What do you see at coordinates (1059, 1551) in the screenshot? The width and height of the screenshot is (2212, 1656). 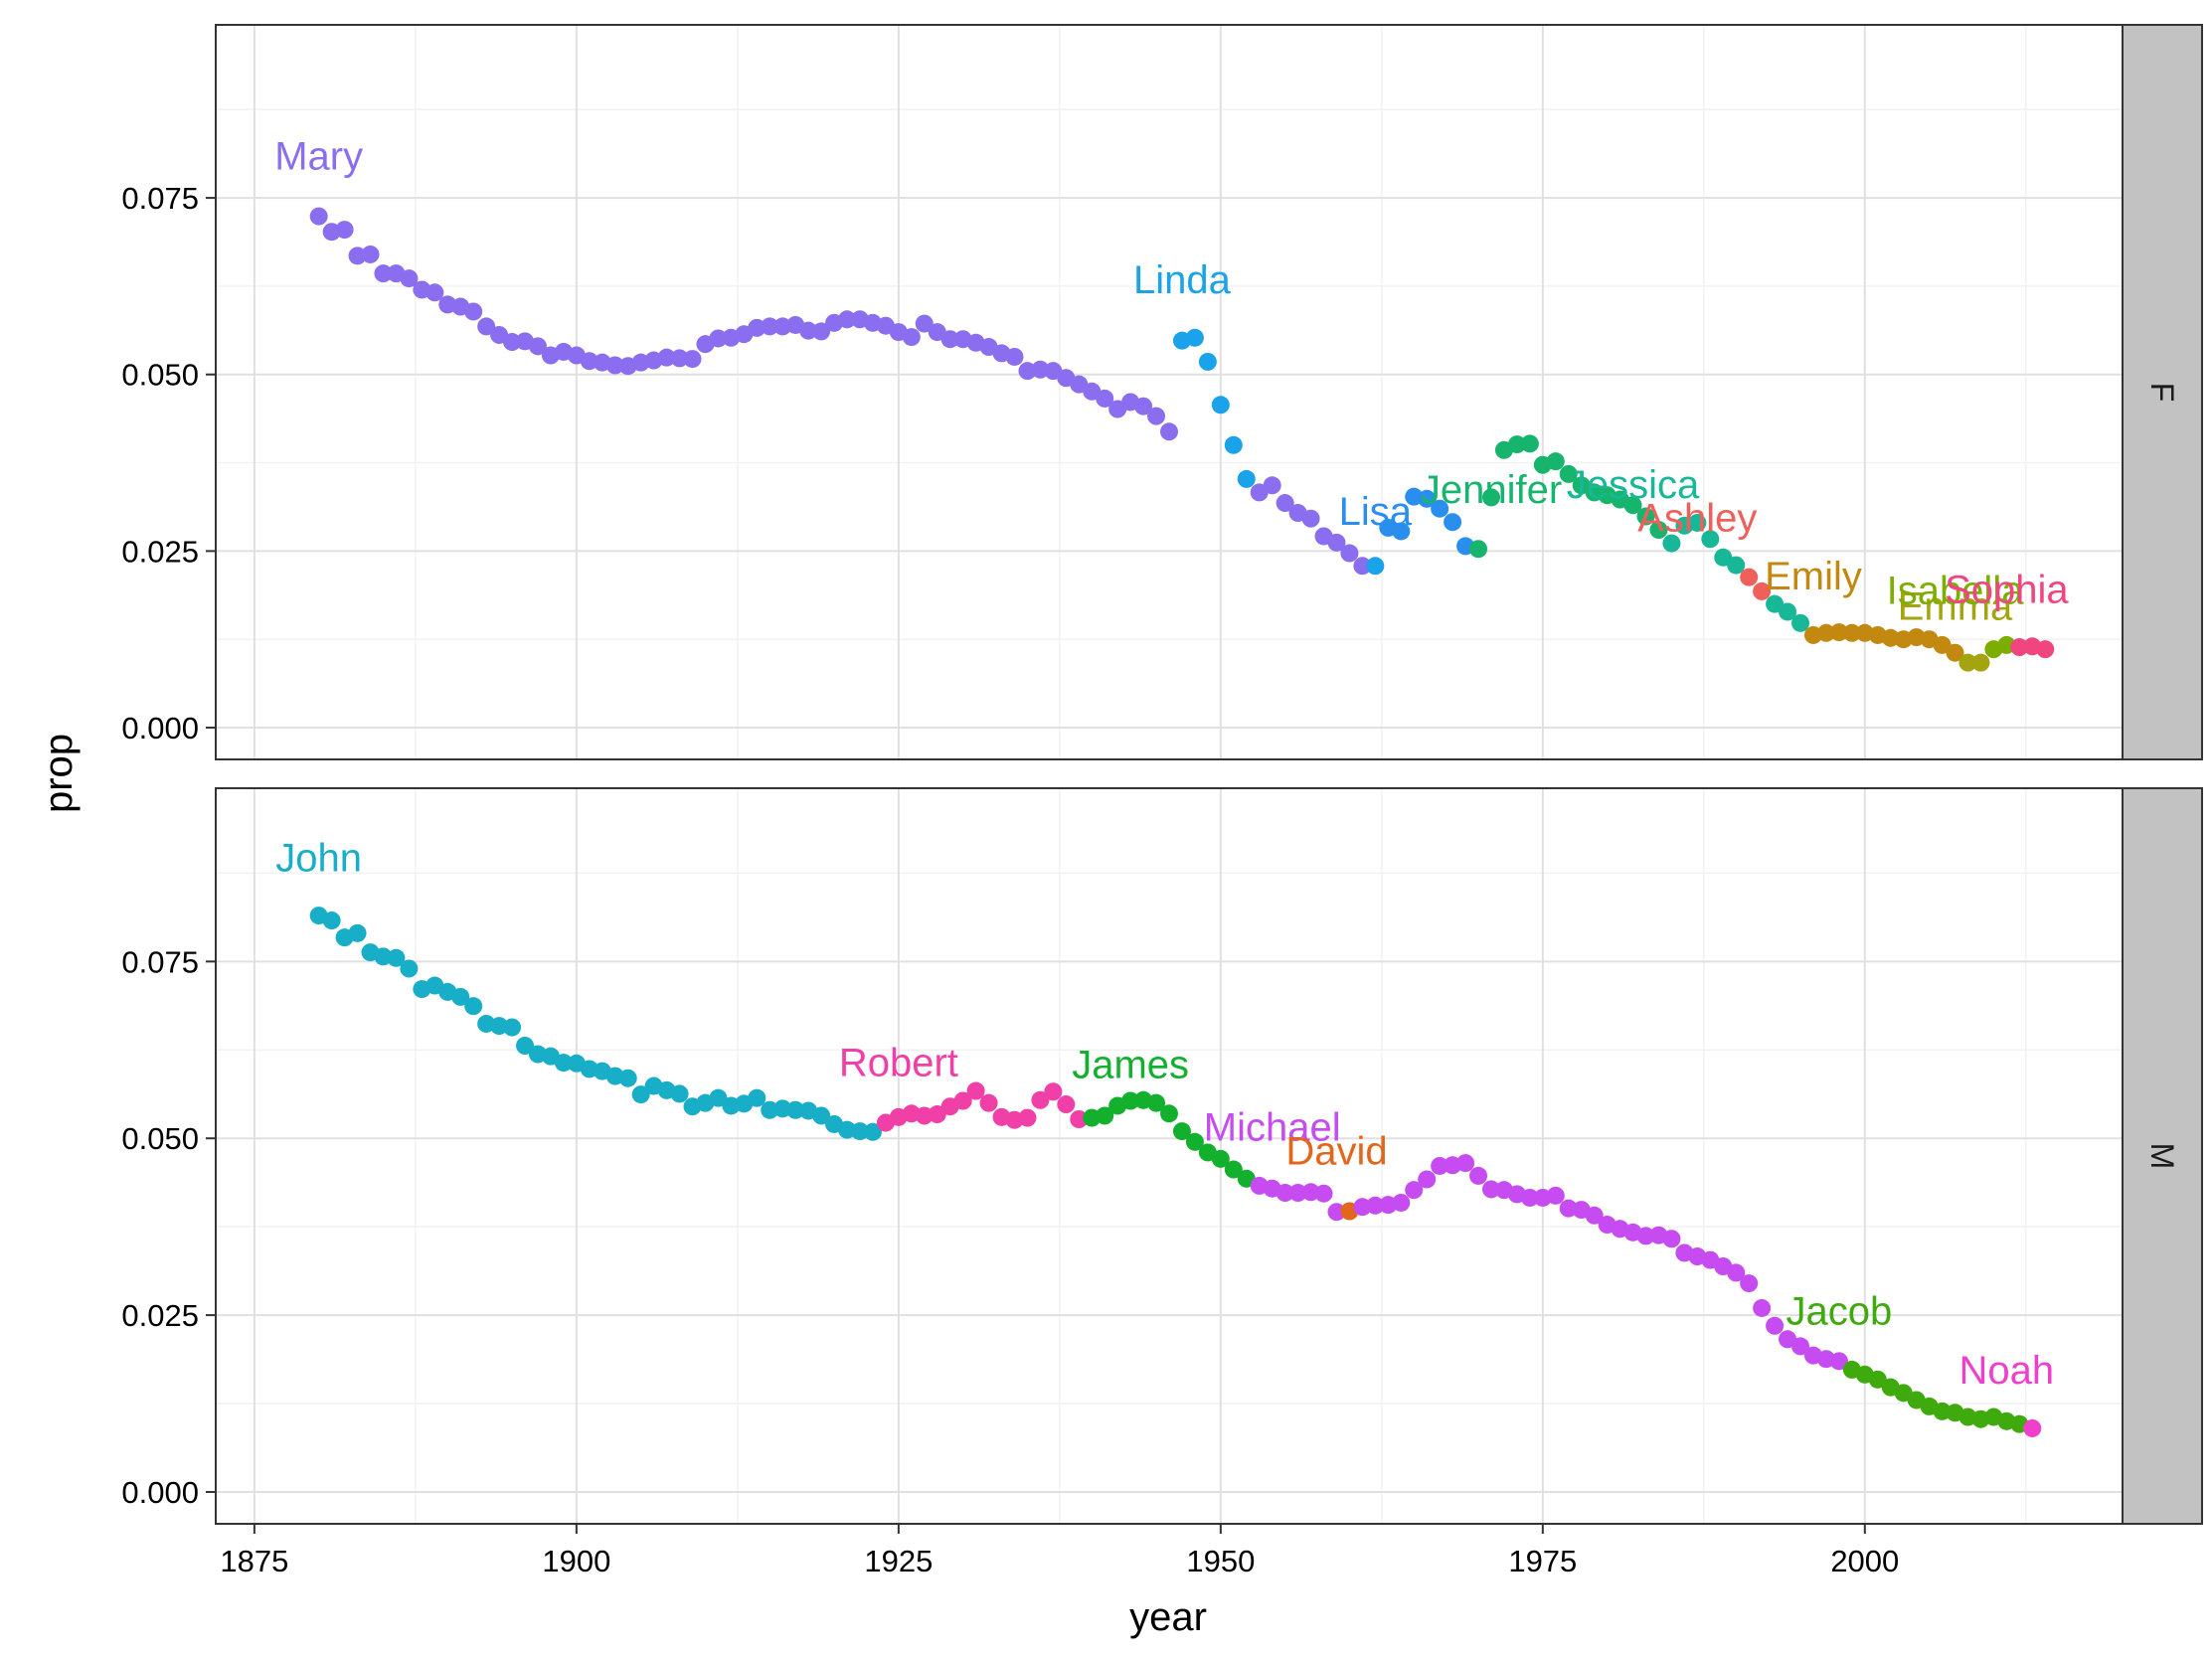 I see `x-axis: 1875 1900 1925 1950 1975 2000` at bounding box center [1059, 1551].